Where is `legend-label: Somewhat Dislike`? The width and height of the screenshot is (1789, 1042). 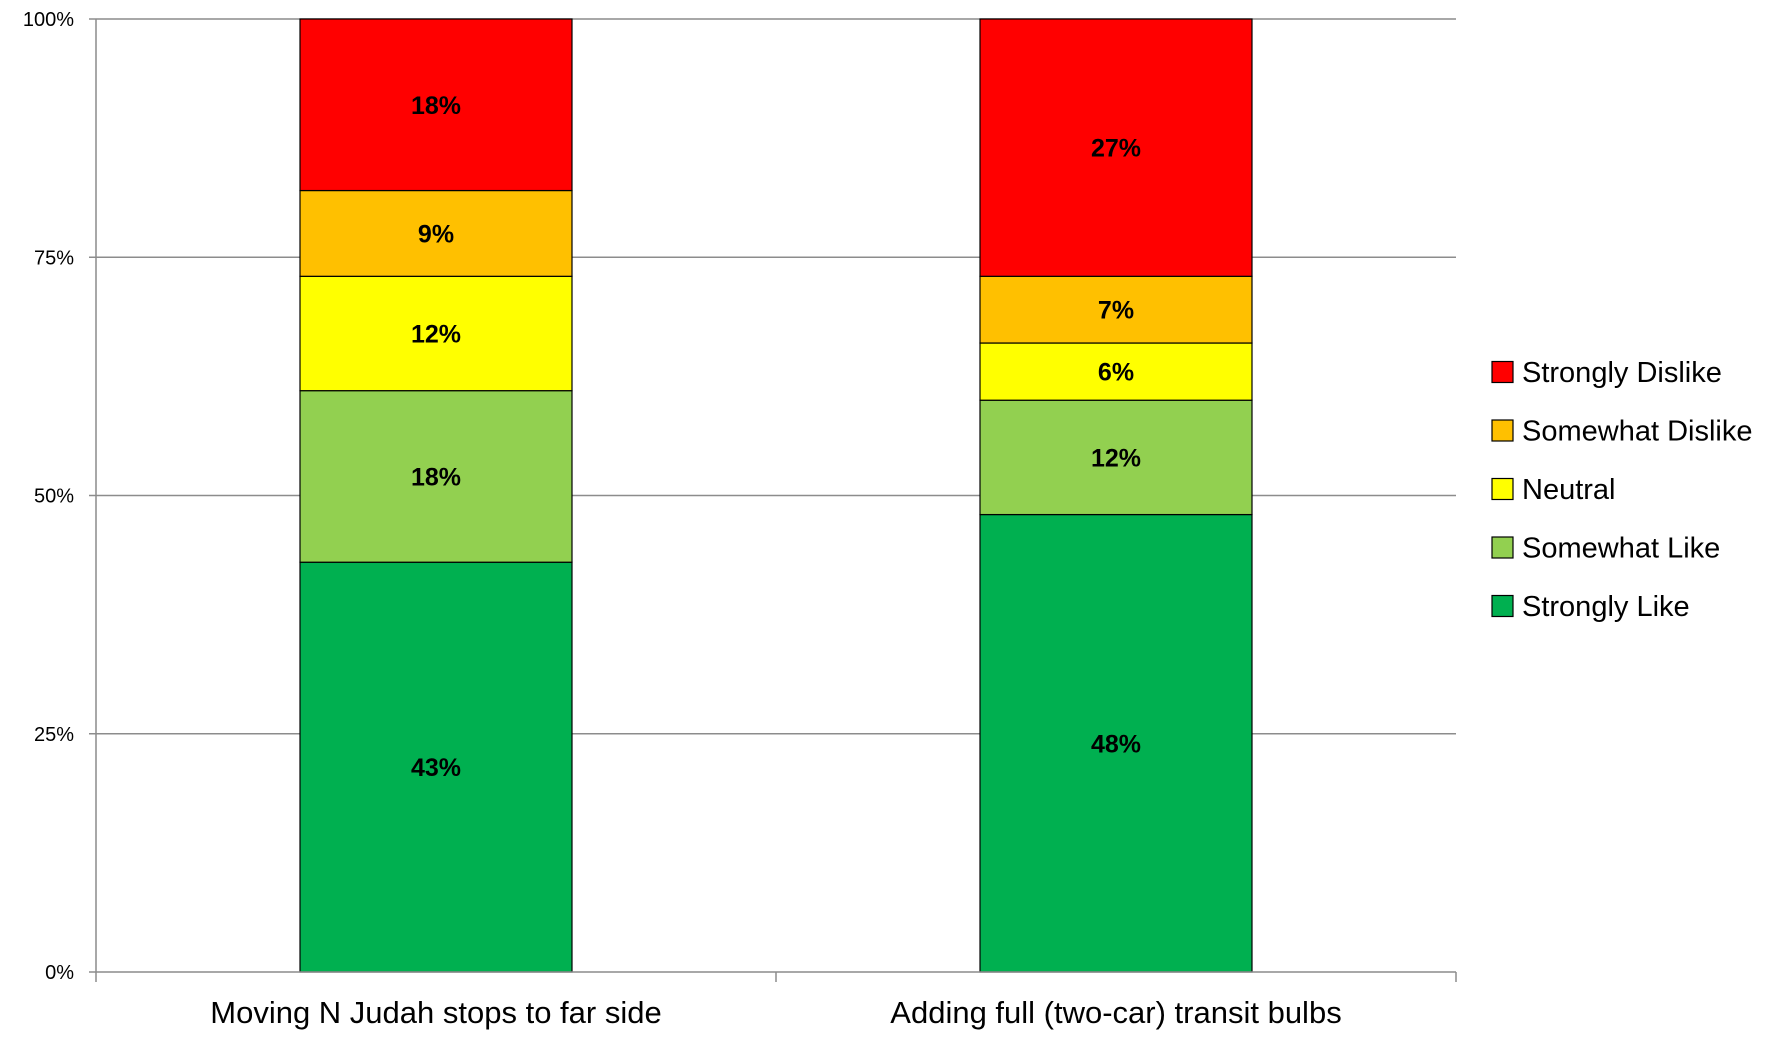 legend-label: Somewhat Dislike is located at coordinates (1637, 432).